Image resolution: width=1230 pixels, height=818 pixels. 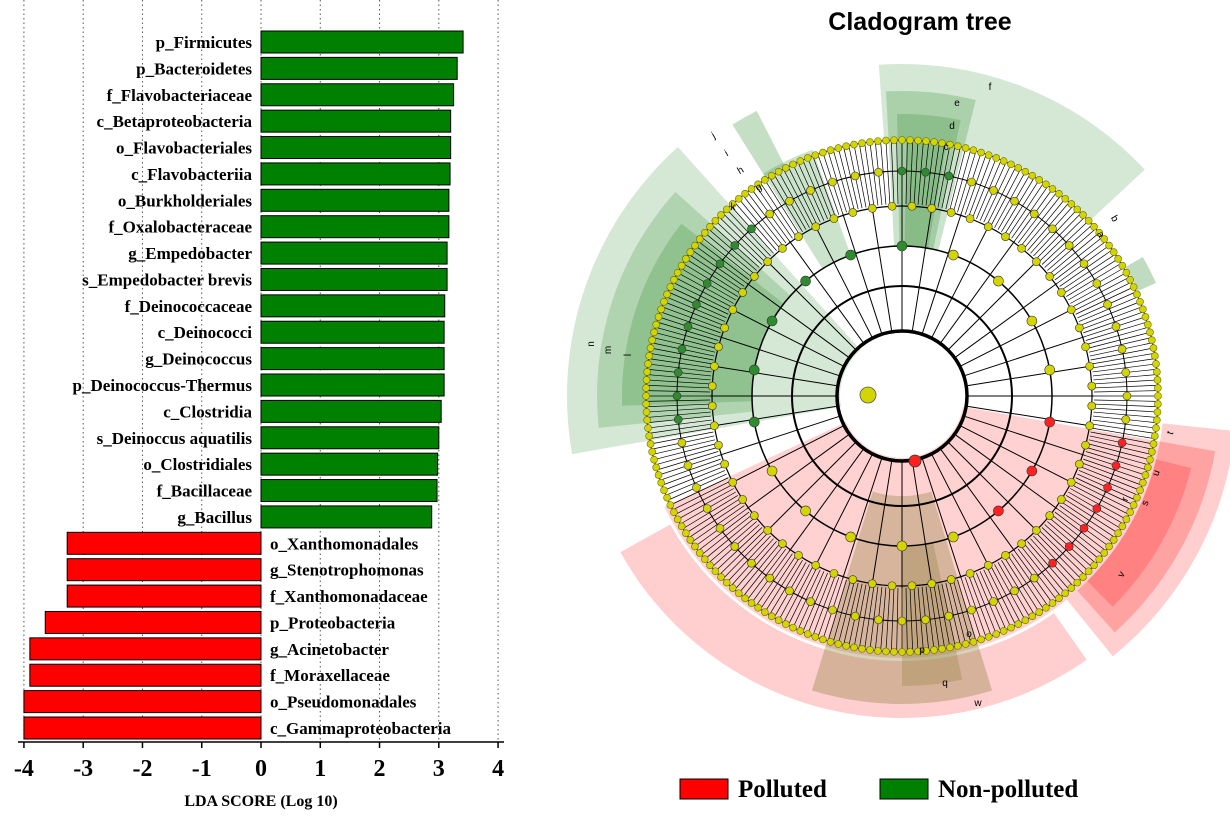 I want to click on category-label: f_Oxalobacteraceae, so click(x=181, y=227).